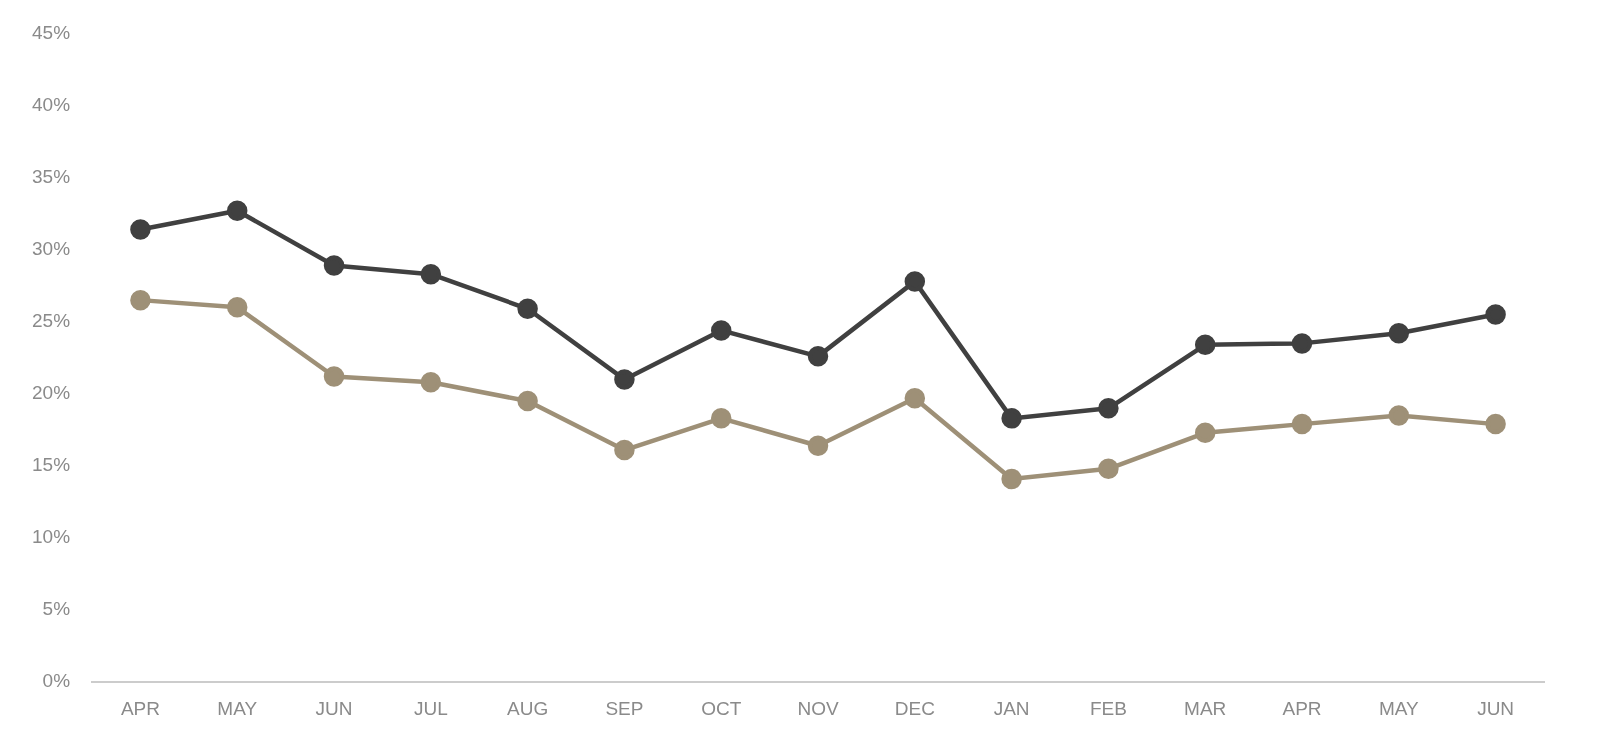 The image size is (1604, 747). I want to click on x-tick-label: MAR, so click(1205, 708).